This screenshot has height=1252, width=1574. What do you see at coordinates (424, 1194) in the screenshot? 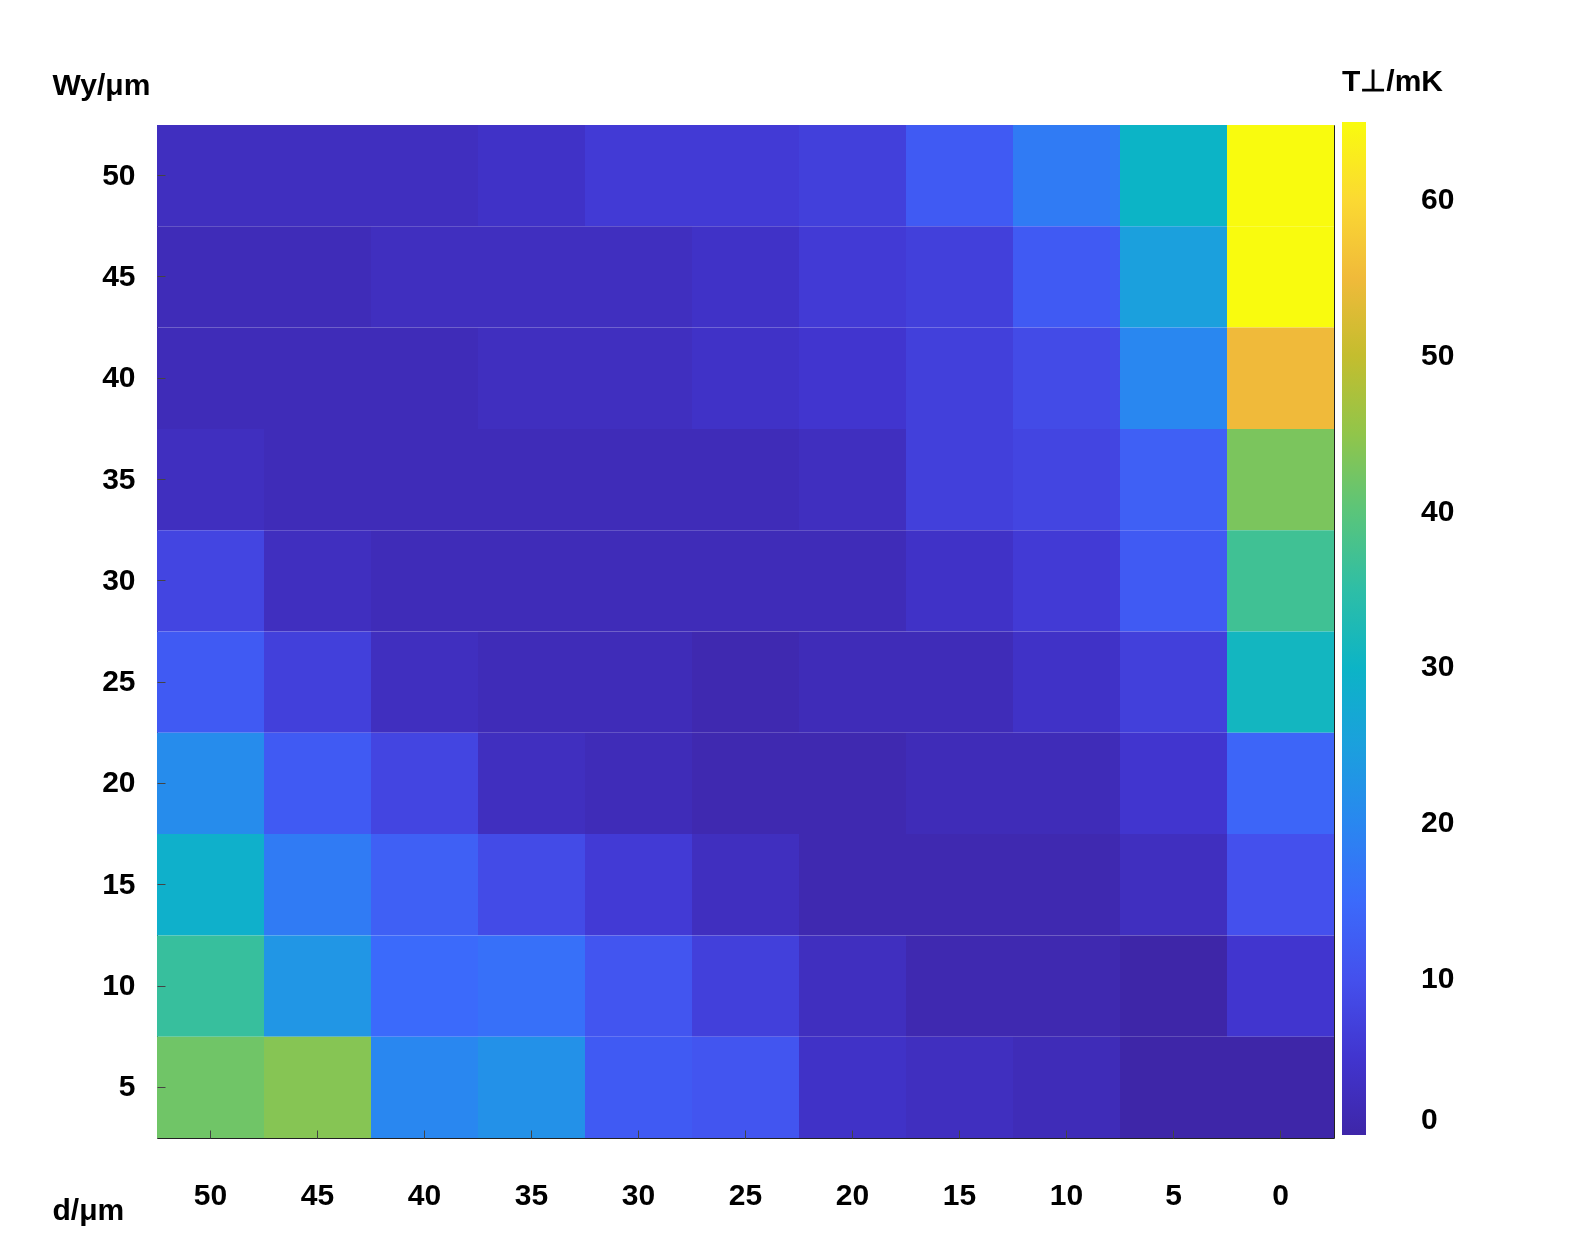
I see `x-tick-label: 40` at bounding box center [424, 1194].